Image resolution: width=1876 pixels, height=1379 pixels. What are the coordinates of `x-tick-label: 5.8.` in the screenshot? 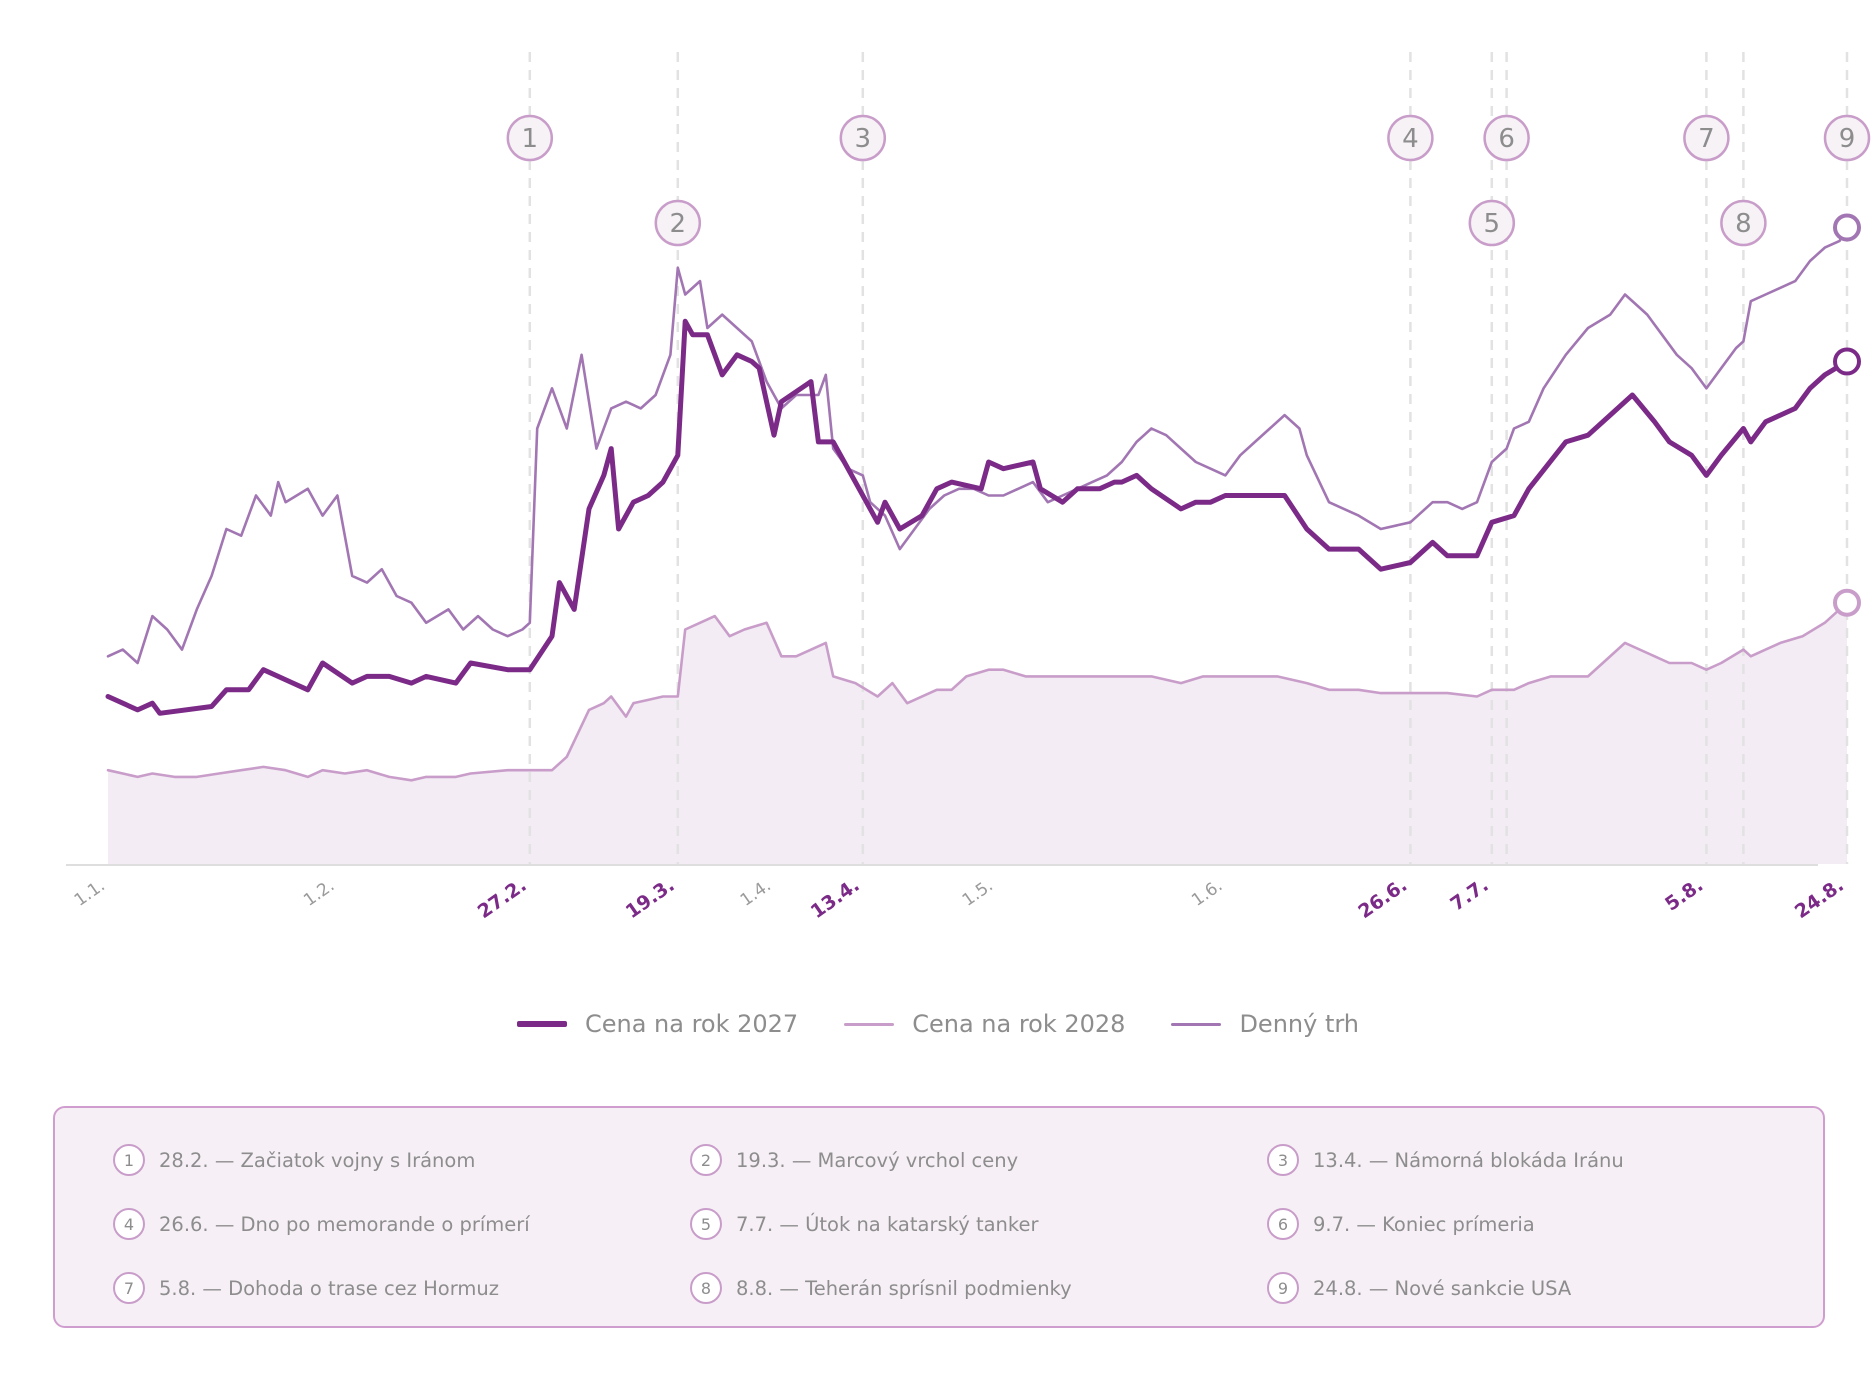 It's located at (1684, 894).